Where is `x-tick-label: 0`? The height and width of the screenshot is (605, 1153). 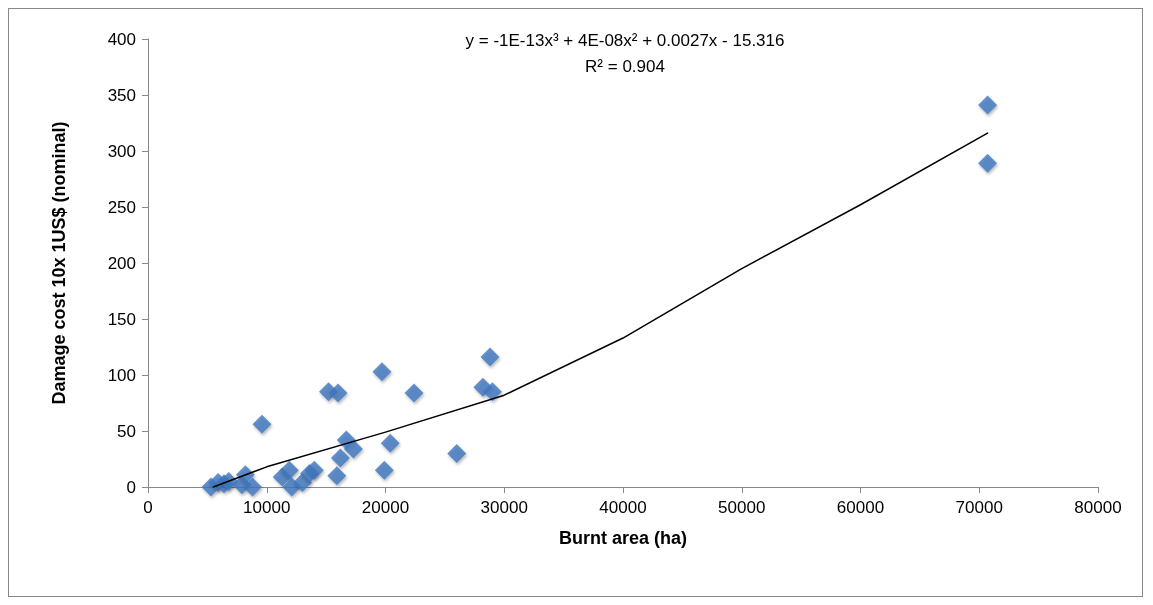 x-tick-label: 0 is located at coordinates (148, 507).